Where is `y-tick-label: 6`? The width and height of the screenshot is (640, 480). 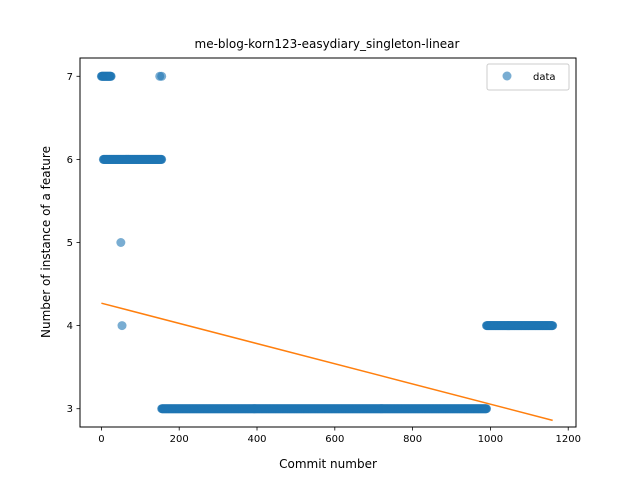
y-tick-label: 6 is located at coordinates (70, 160).